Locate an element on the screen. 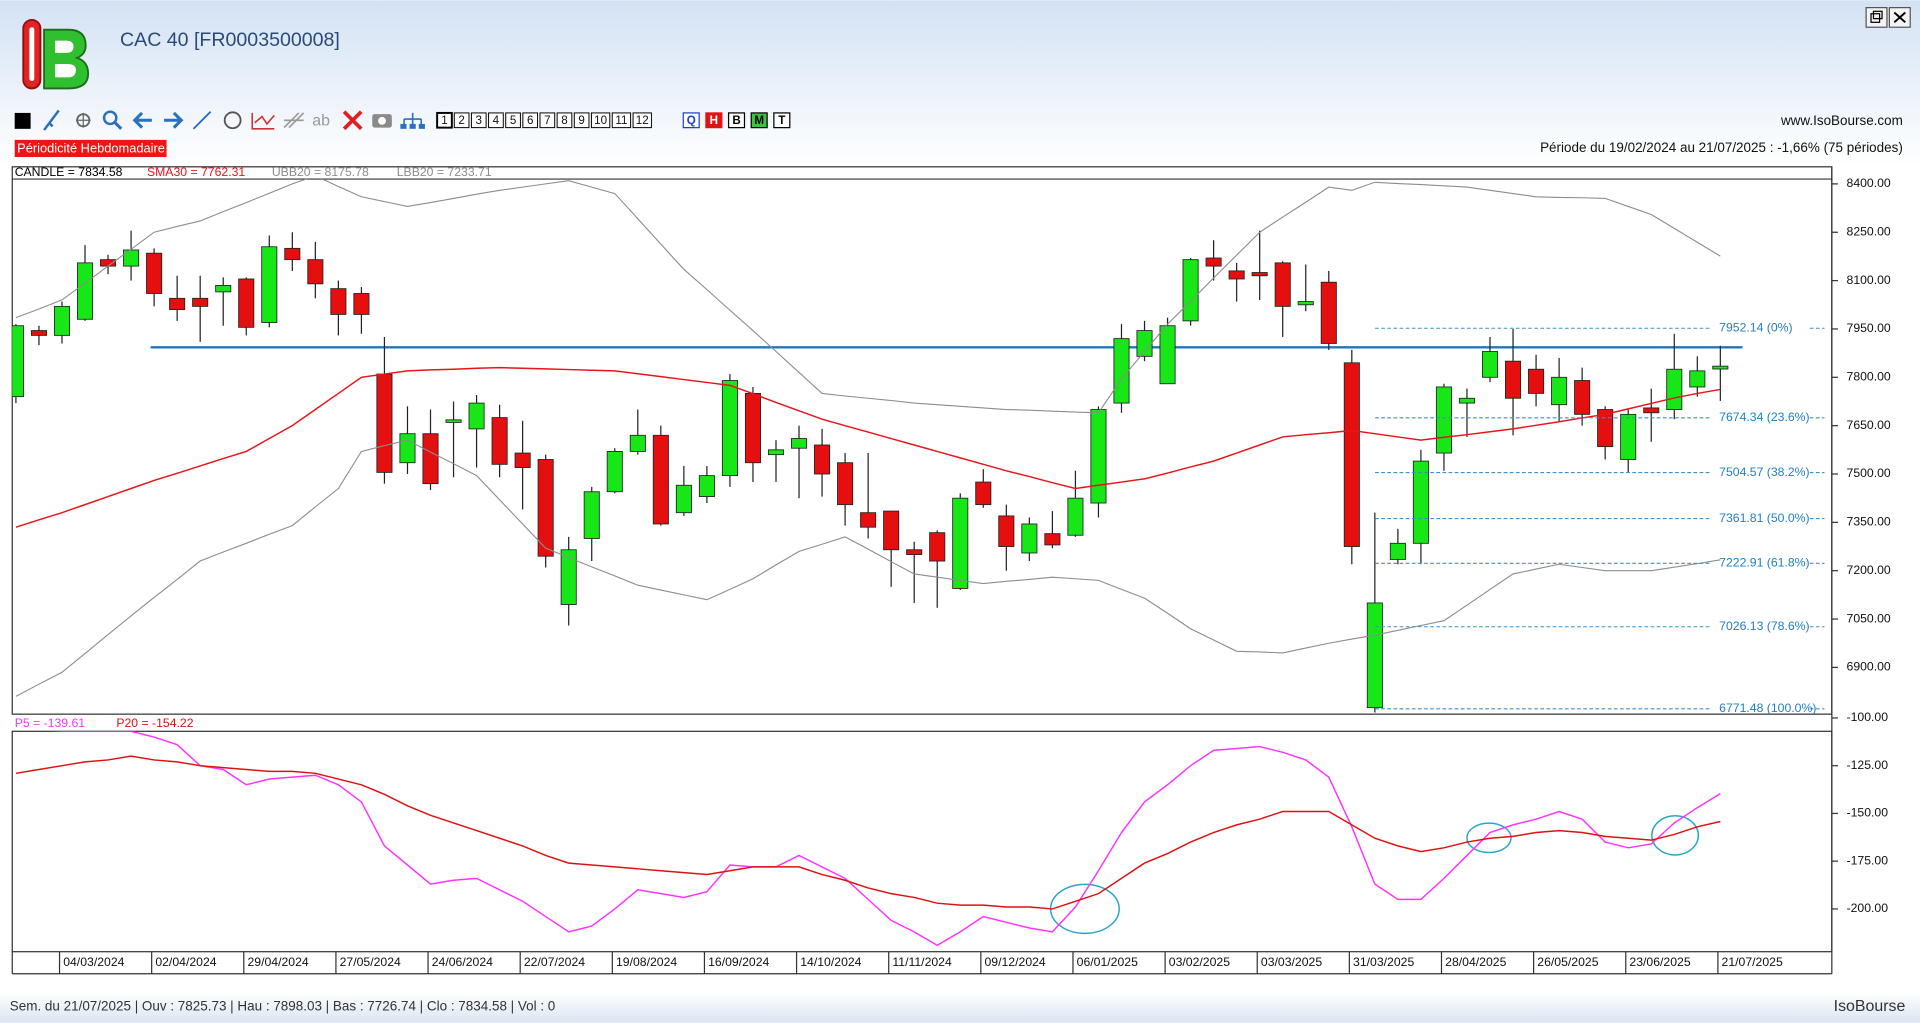 This screenshot has height=1023, width=1920. x-tick-label: 03/02/2025 is located at coordinates (1199, 962).